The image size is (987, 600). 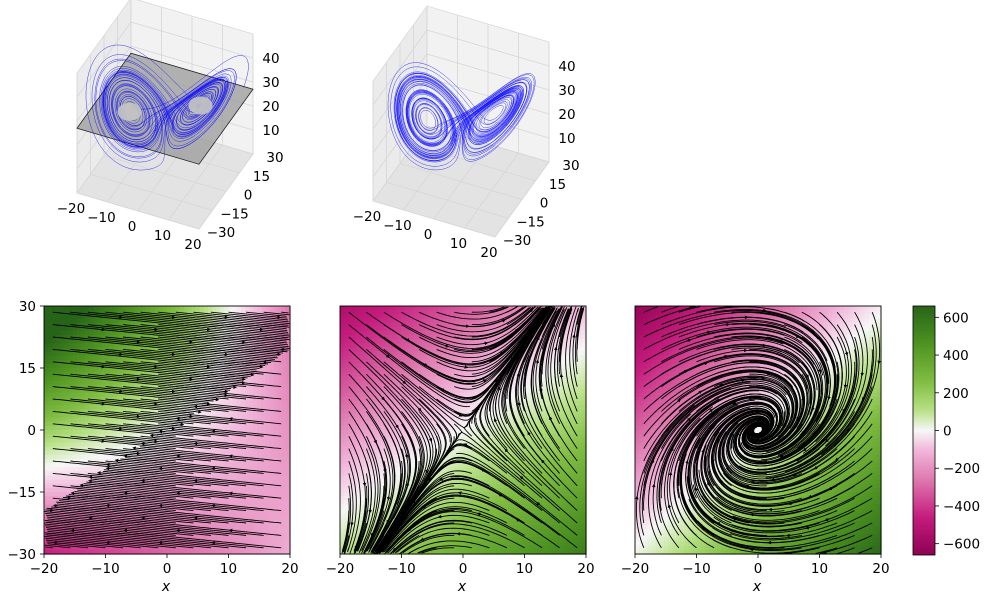 What do you see at coordinates (570, 166) in the screenshot?
I see `y-tick-label: 30` at bounding box center [570, 166].